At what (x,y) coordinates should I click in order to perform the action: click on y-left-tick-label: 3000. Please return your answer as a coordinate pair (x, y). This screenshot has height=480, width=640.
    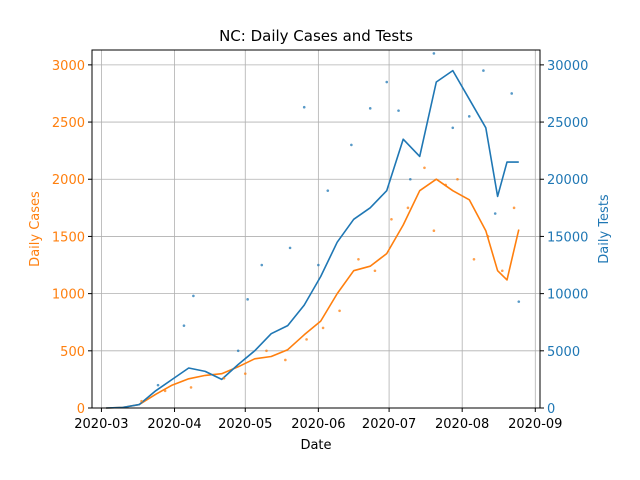
    Looking at the image, I should click on (68, 66).